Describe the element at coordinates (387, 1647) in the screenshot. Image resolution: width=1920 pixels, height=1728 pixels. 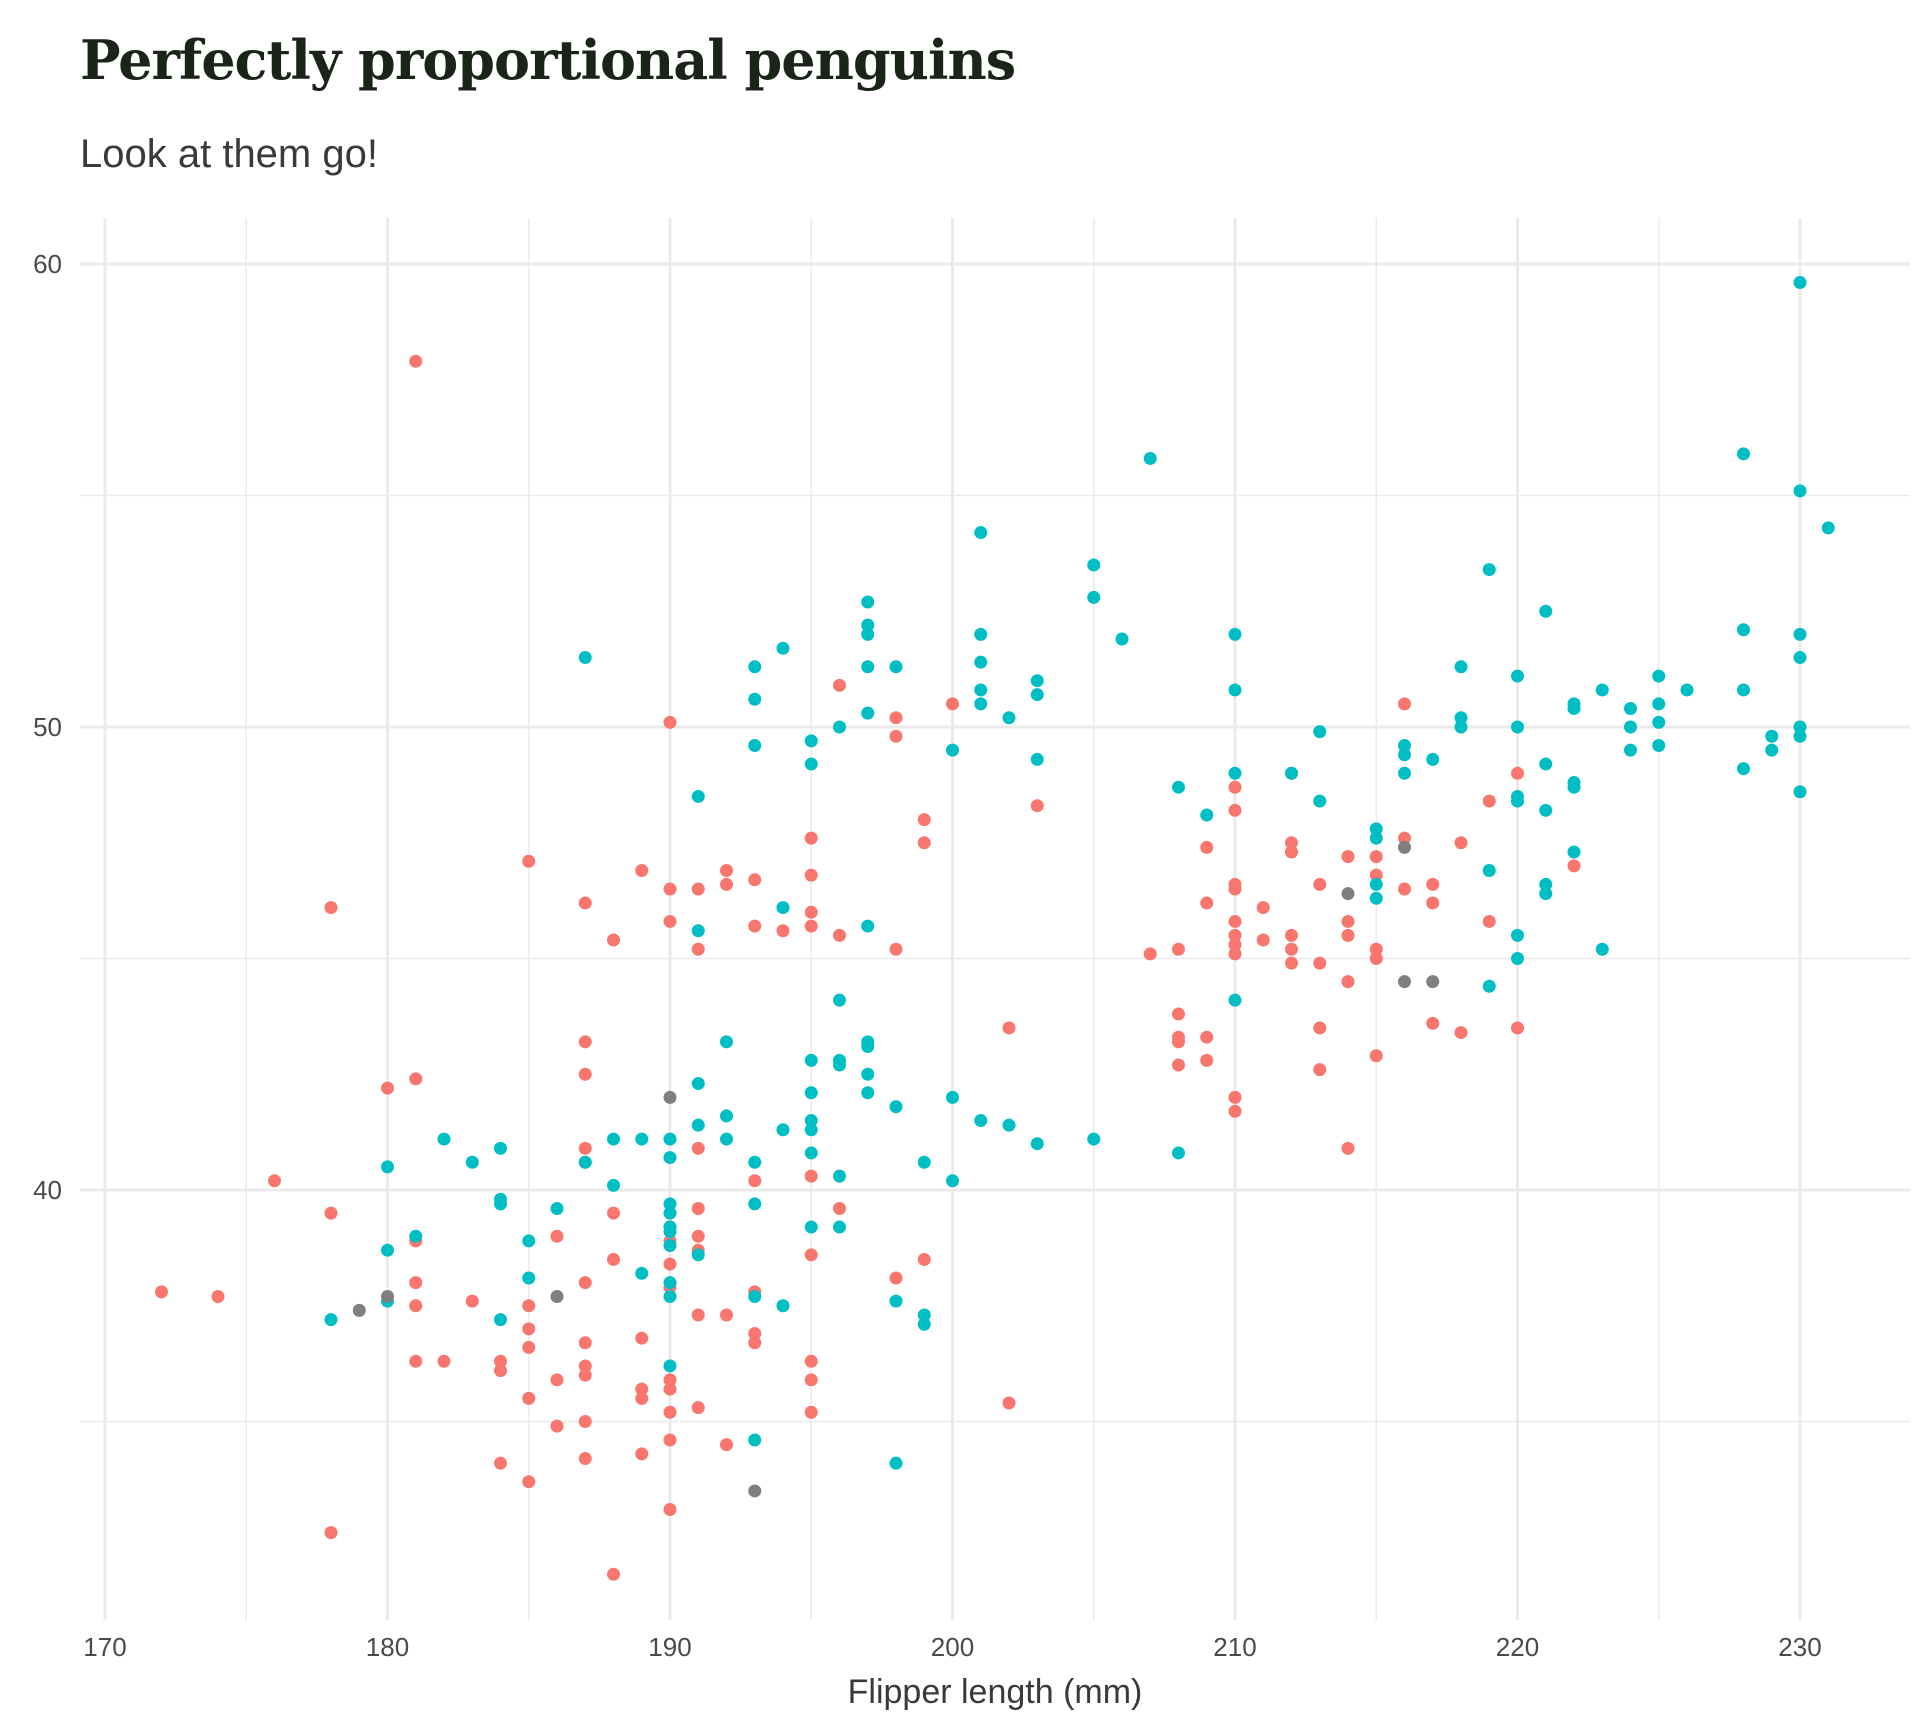
I see `x-tick-label: 180` at that location.